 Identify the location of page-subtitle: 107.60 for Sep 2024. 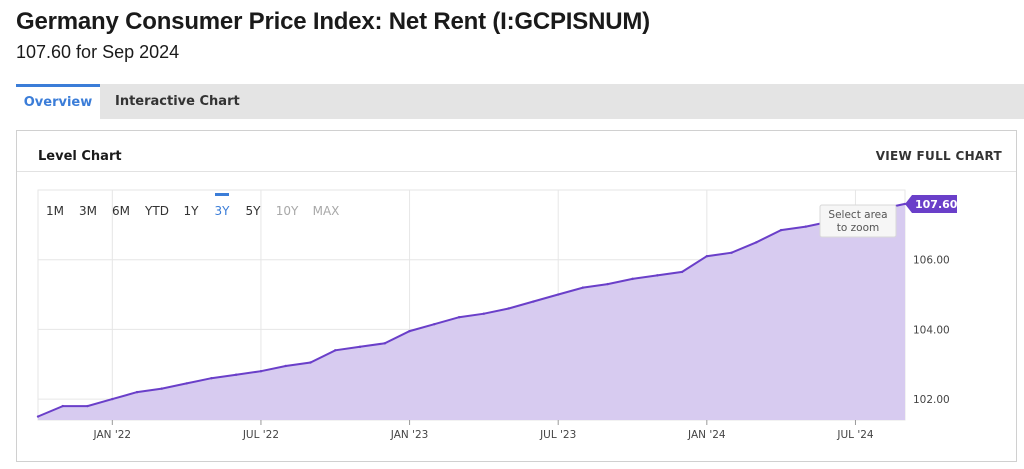
(98, 52).